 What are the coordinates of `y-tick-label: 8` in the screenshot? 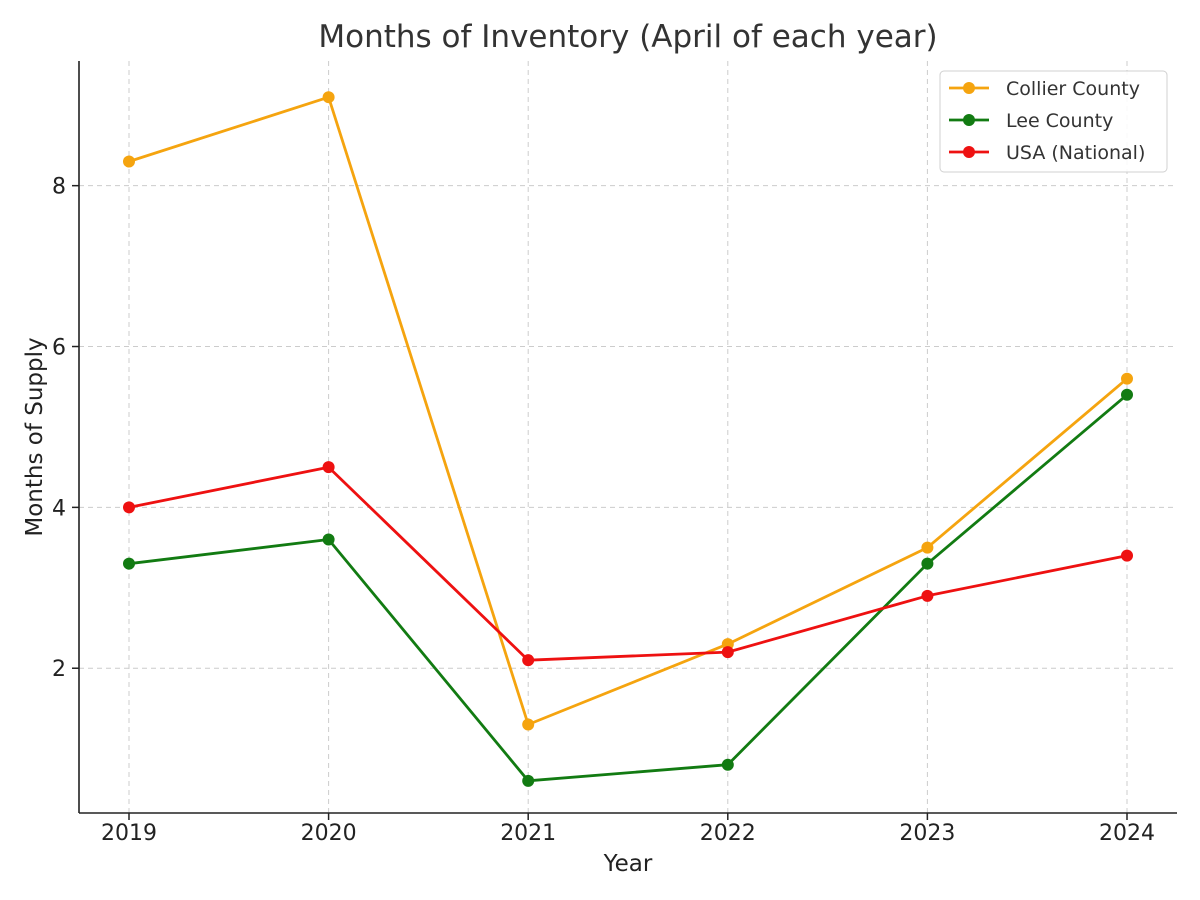 It's located at (59, 187).